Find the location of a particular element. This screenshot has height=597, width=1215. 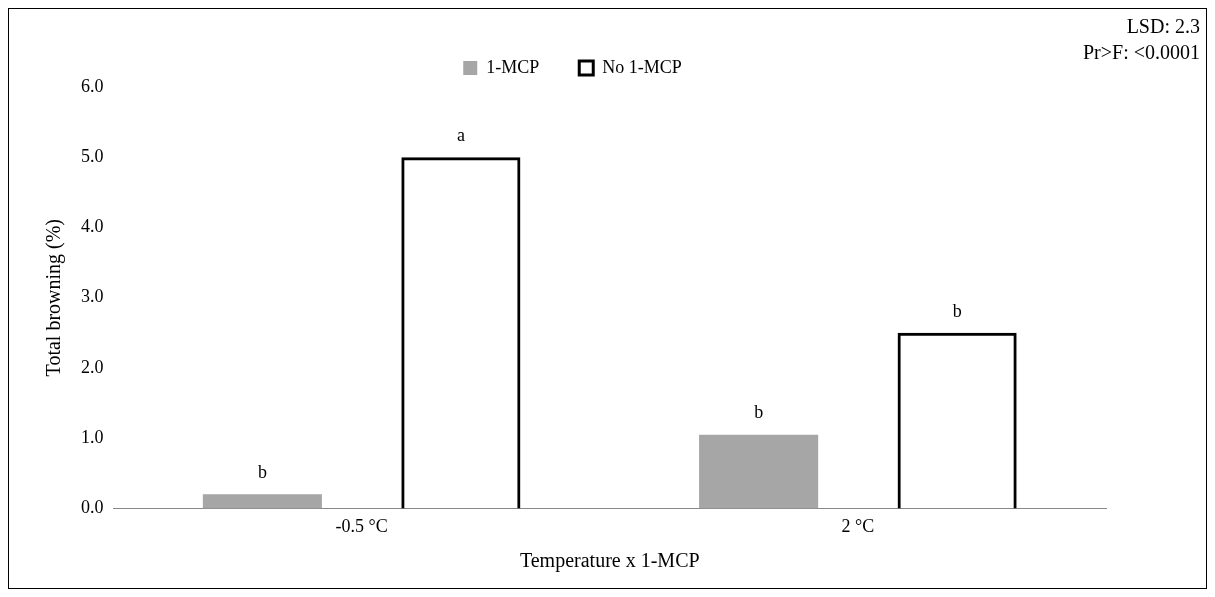

y-tick-label: 1.0 is located at coordinates (92, 436).